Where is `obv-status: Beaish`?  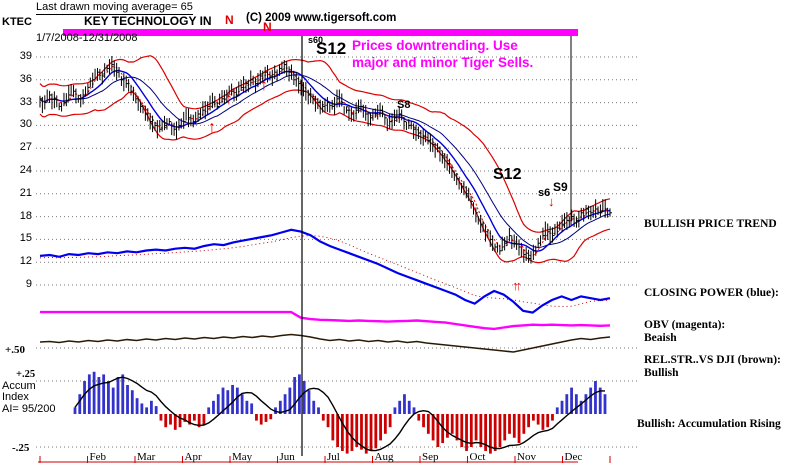 obv-status: Beaish is located at coordinates (660, 338).